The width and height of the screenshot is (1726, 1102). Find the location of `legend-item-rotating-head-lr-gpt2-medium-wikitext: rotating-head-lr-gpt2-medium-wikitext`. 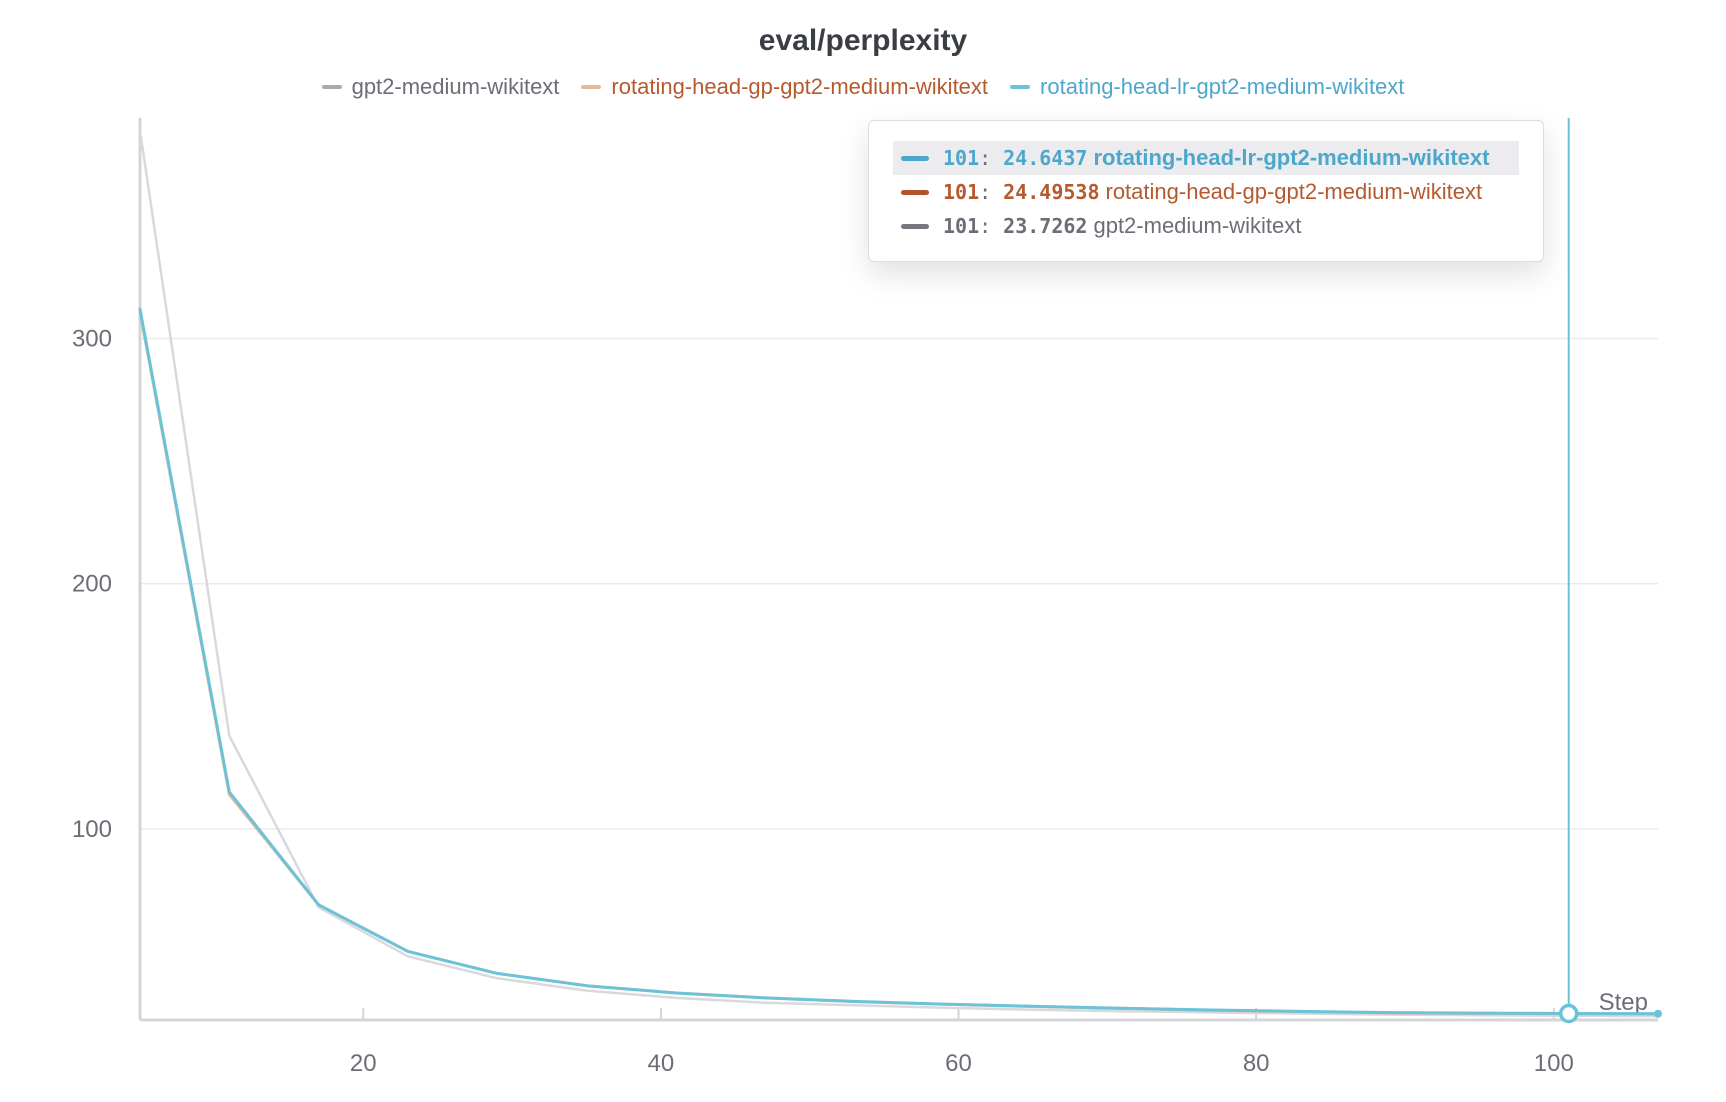

legend-item-rotating-head-lr-gpt2-medium-wikitext: rotating-head-lr-gpt2-medium-wikitext is located at coordinates (1207, 87).